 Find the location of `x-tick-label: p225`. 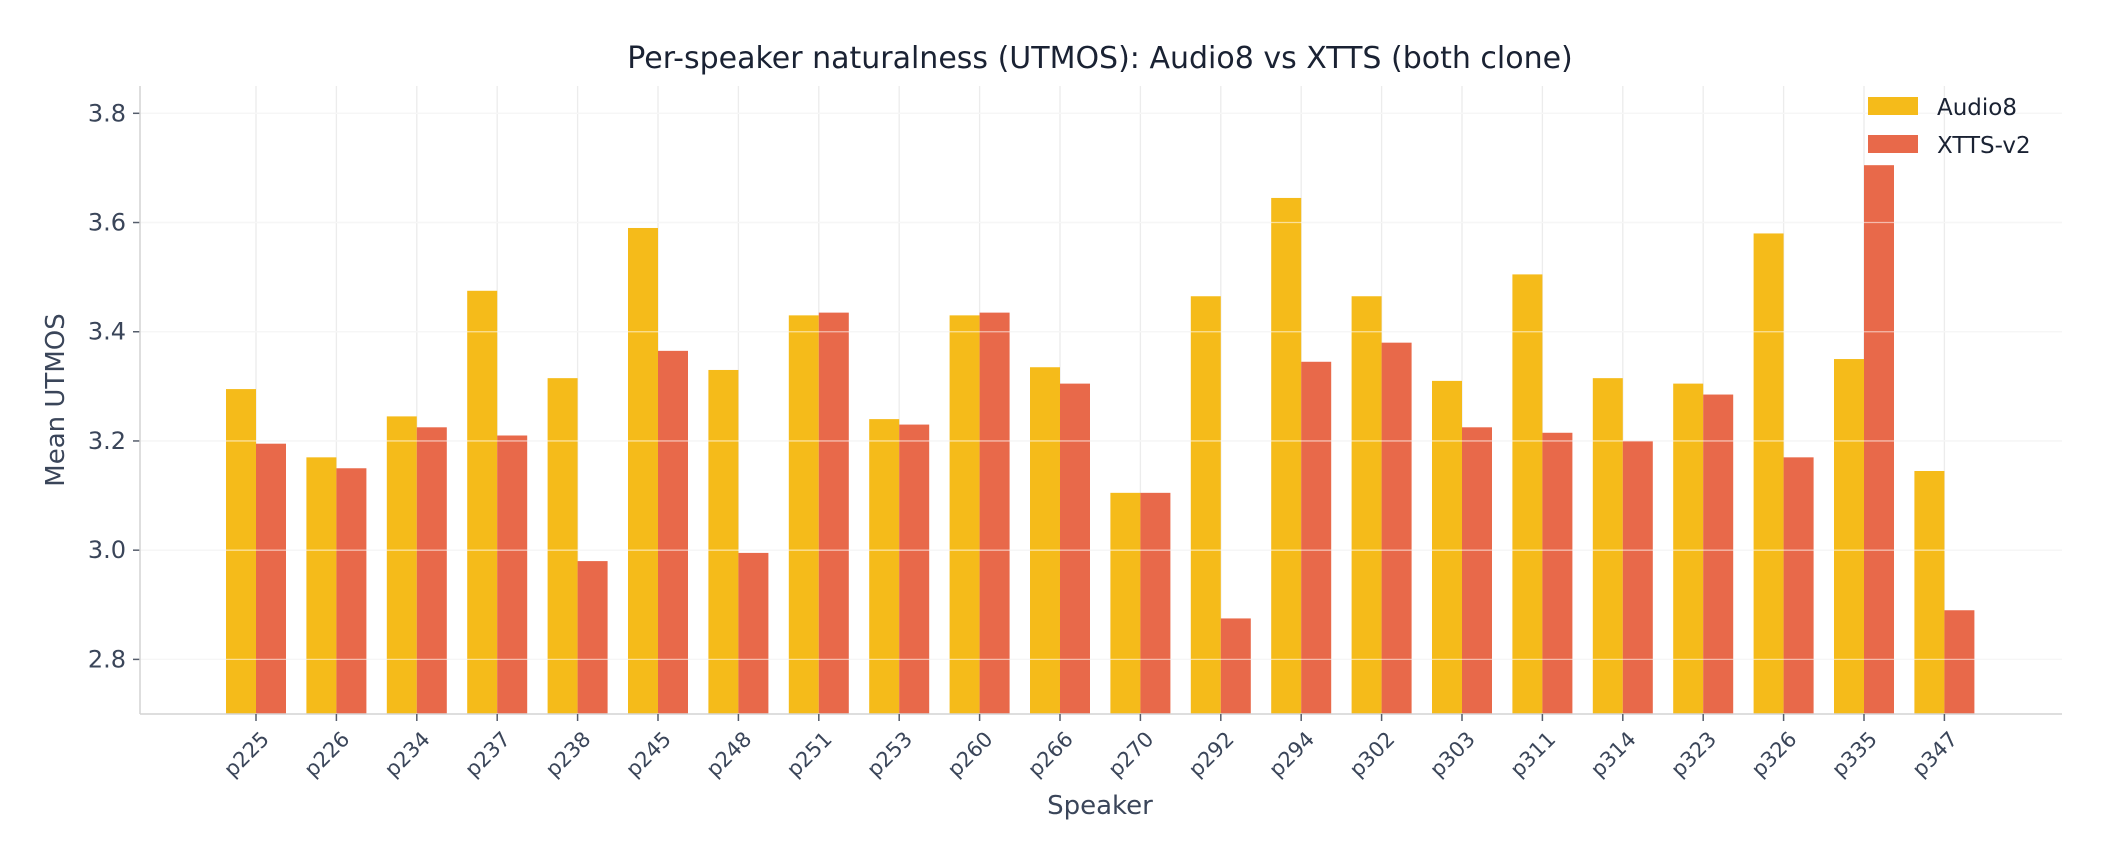

x-tick-label: p225 is located at coordinates (246, 754).